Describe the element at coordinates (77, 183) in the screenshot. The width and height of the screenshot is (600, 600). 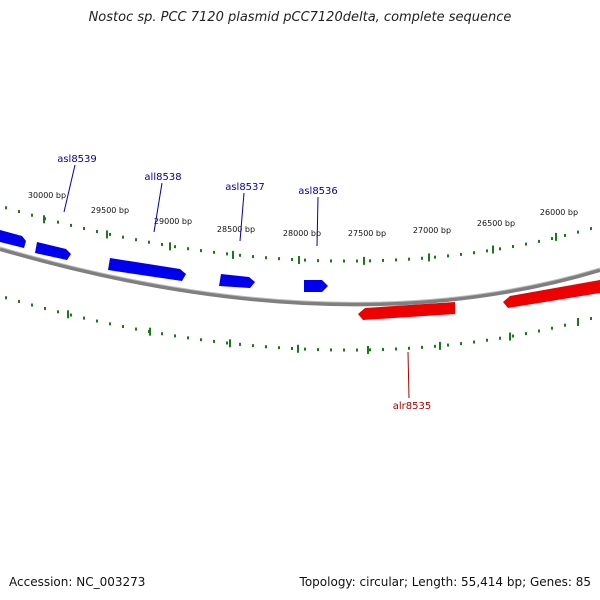
I see `gene-label-asl8539: asl8539` at that location.